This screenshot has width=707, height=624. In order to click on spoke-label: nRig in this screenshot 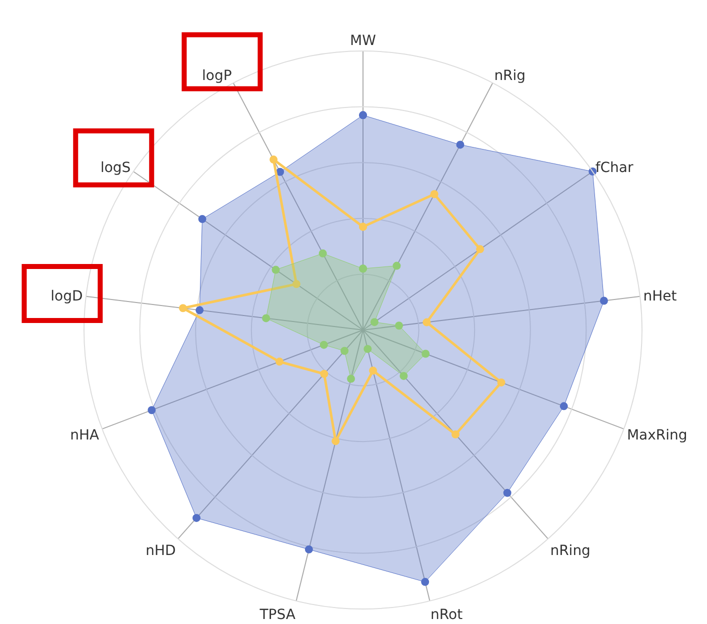, I will do `click(510, 76)`.